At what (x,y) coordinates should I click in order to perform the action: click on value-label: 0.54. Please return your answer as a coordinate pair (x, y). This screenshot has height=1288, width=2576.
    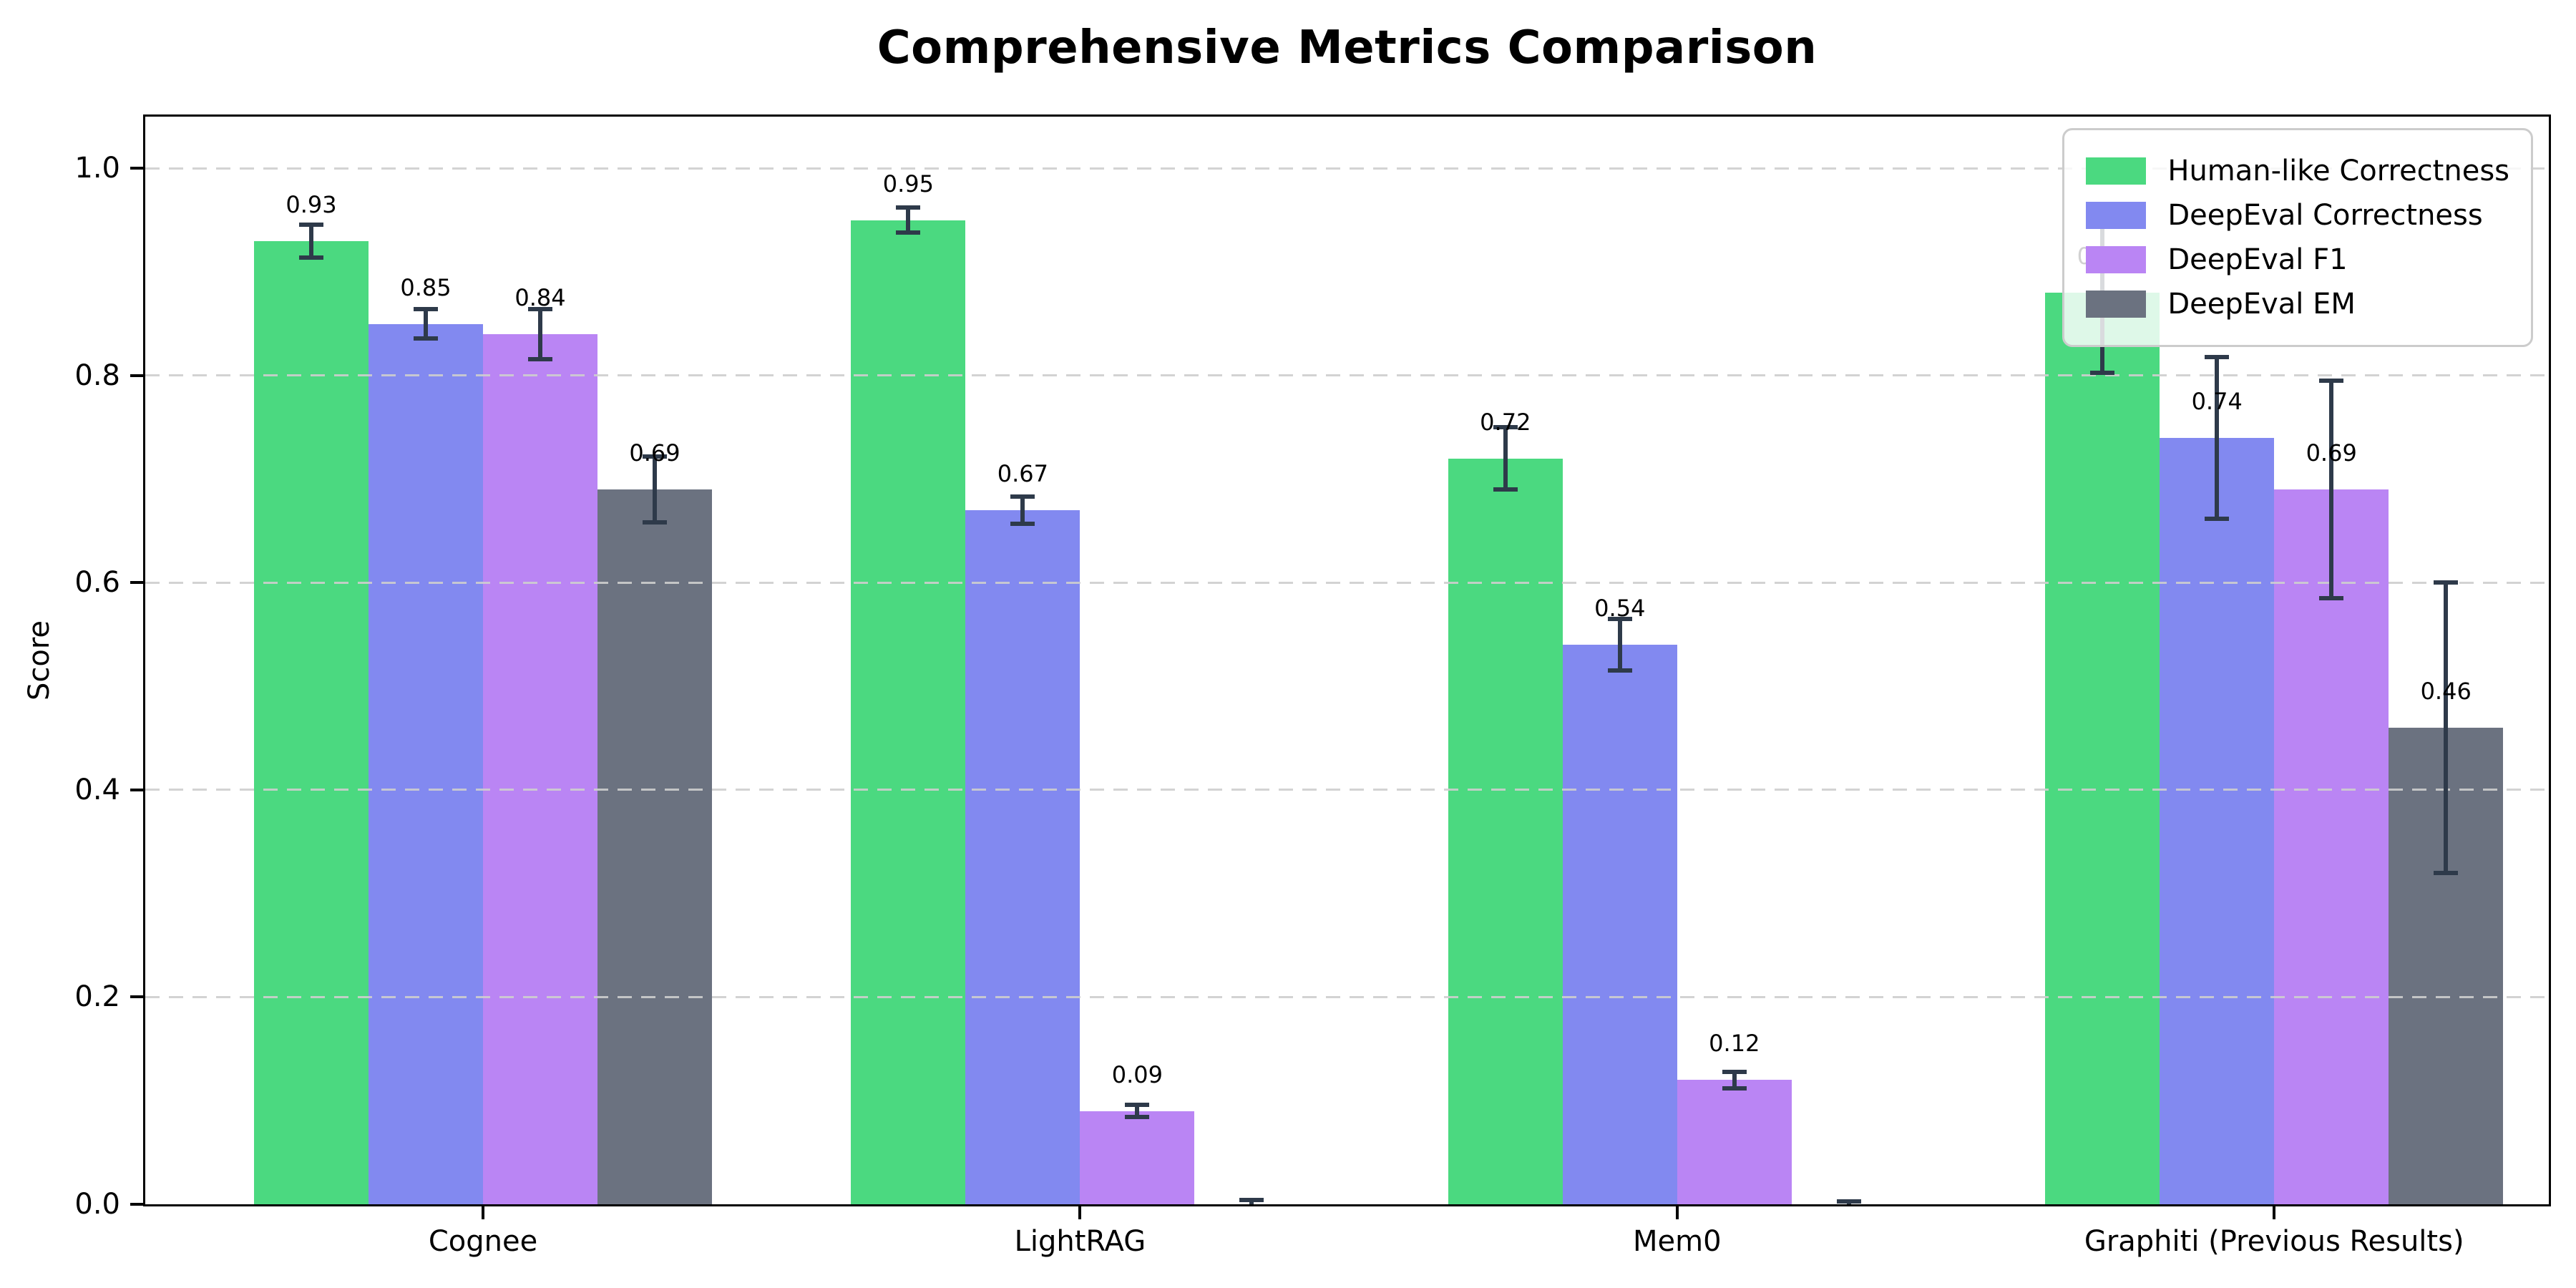
    Looking at the image, I should click on (1620, 609).